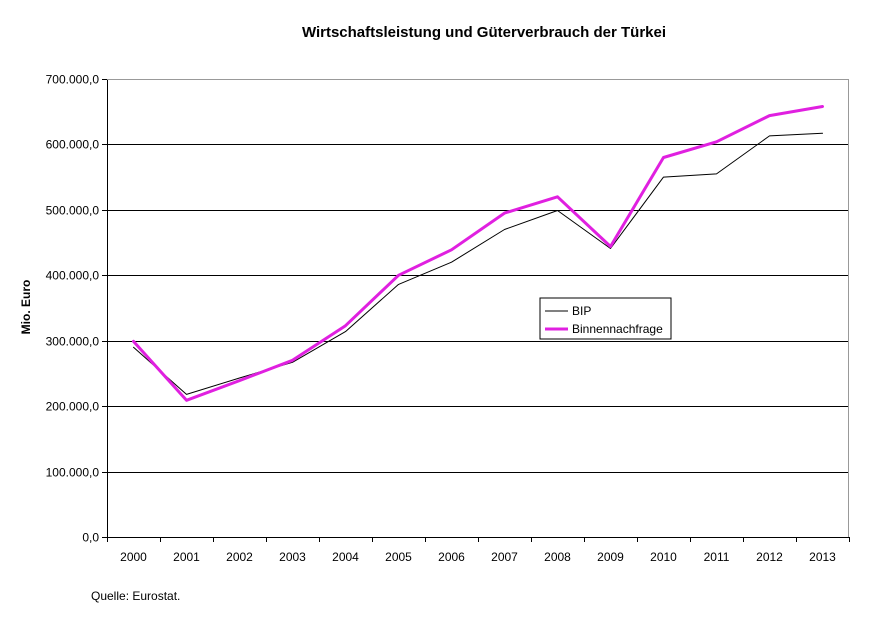 The image size is (885, 621). I want to click on y-axis-label: Mio. Euro, so click(26, 307).